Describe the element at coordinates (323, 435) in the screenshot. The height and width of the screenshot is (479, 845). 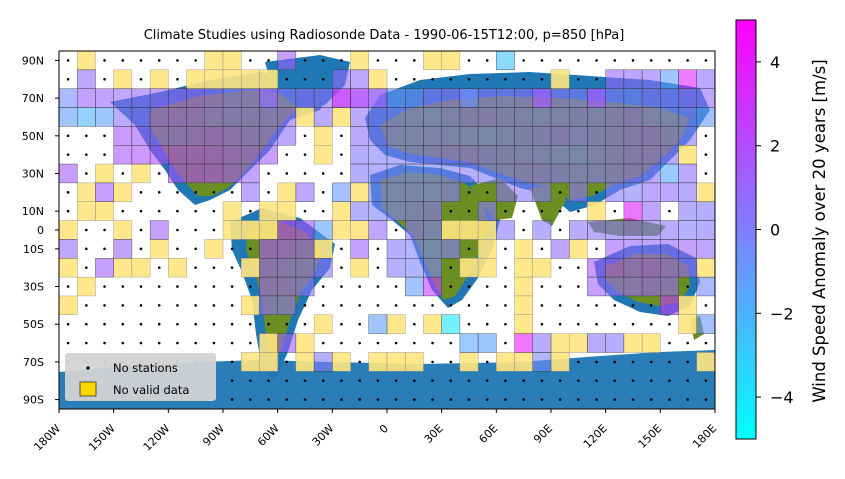
I see `x-tick-label: 30W` at that location.